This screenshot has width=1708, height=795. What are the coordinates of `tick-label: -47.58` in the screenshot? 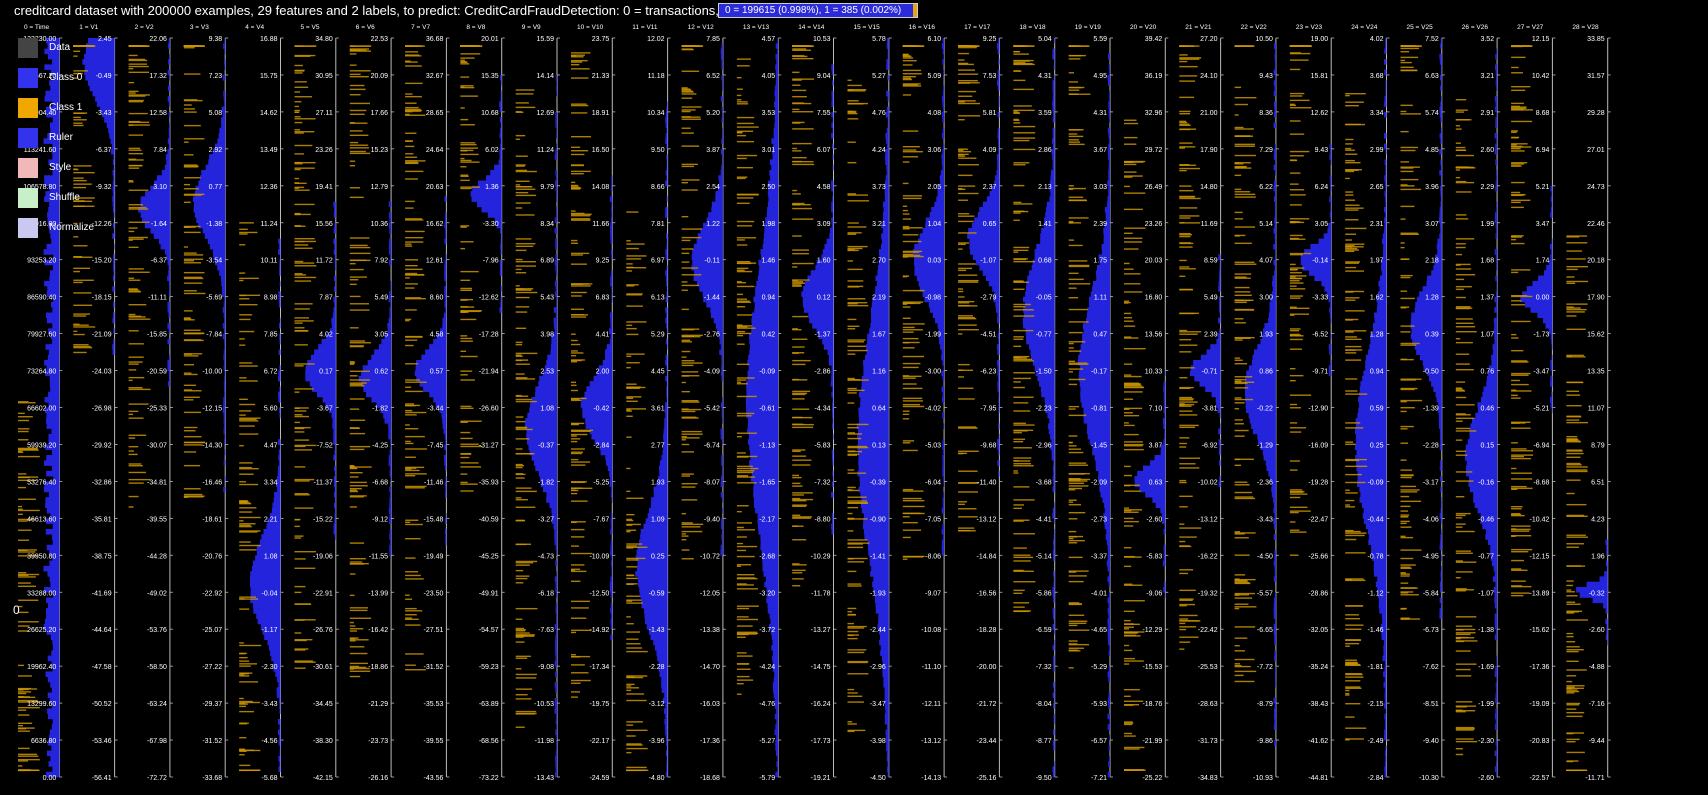 It's located at (102, 667).